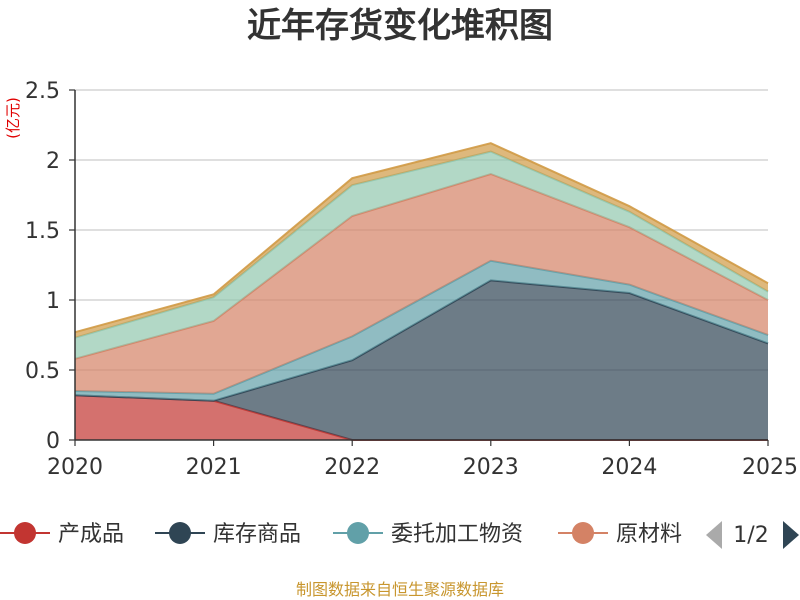  What do you see at coordinates (42, 371) in the screenshot?
I see `y-tick-label: 0.5` at bounding box center [42, 371].